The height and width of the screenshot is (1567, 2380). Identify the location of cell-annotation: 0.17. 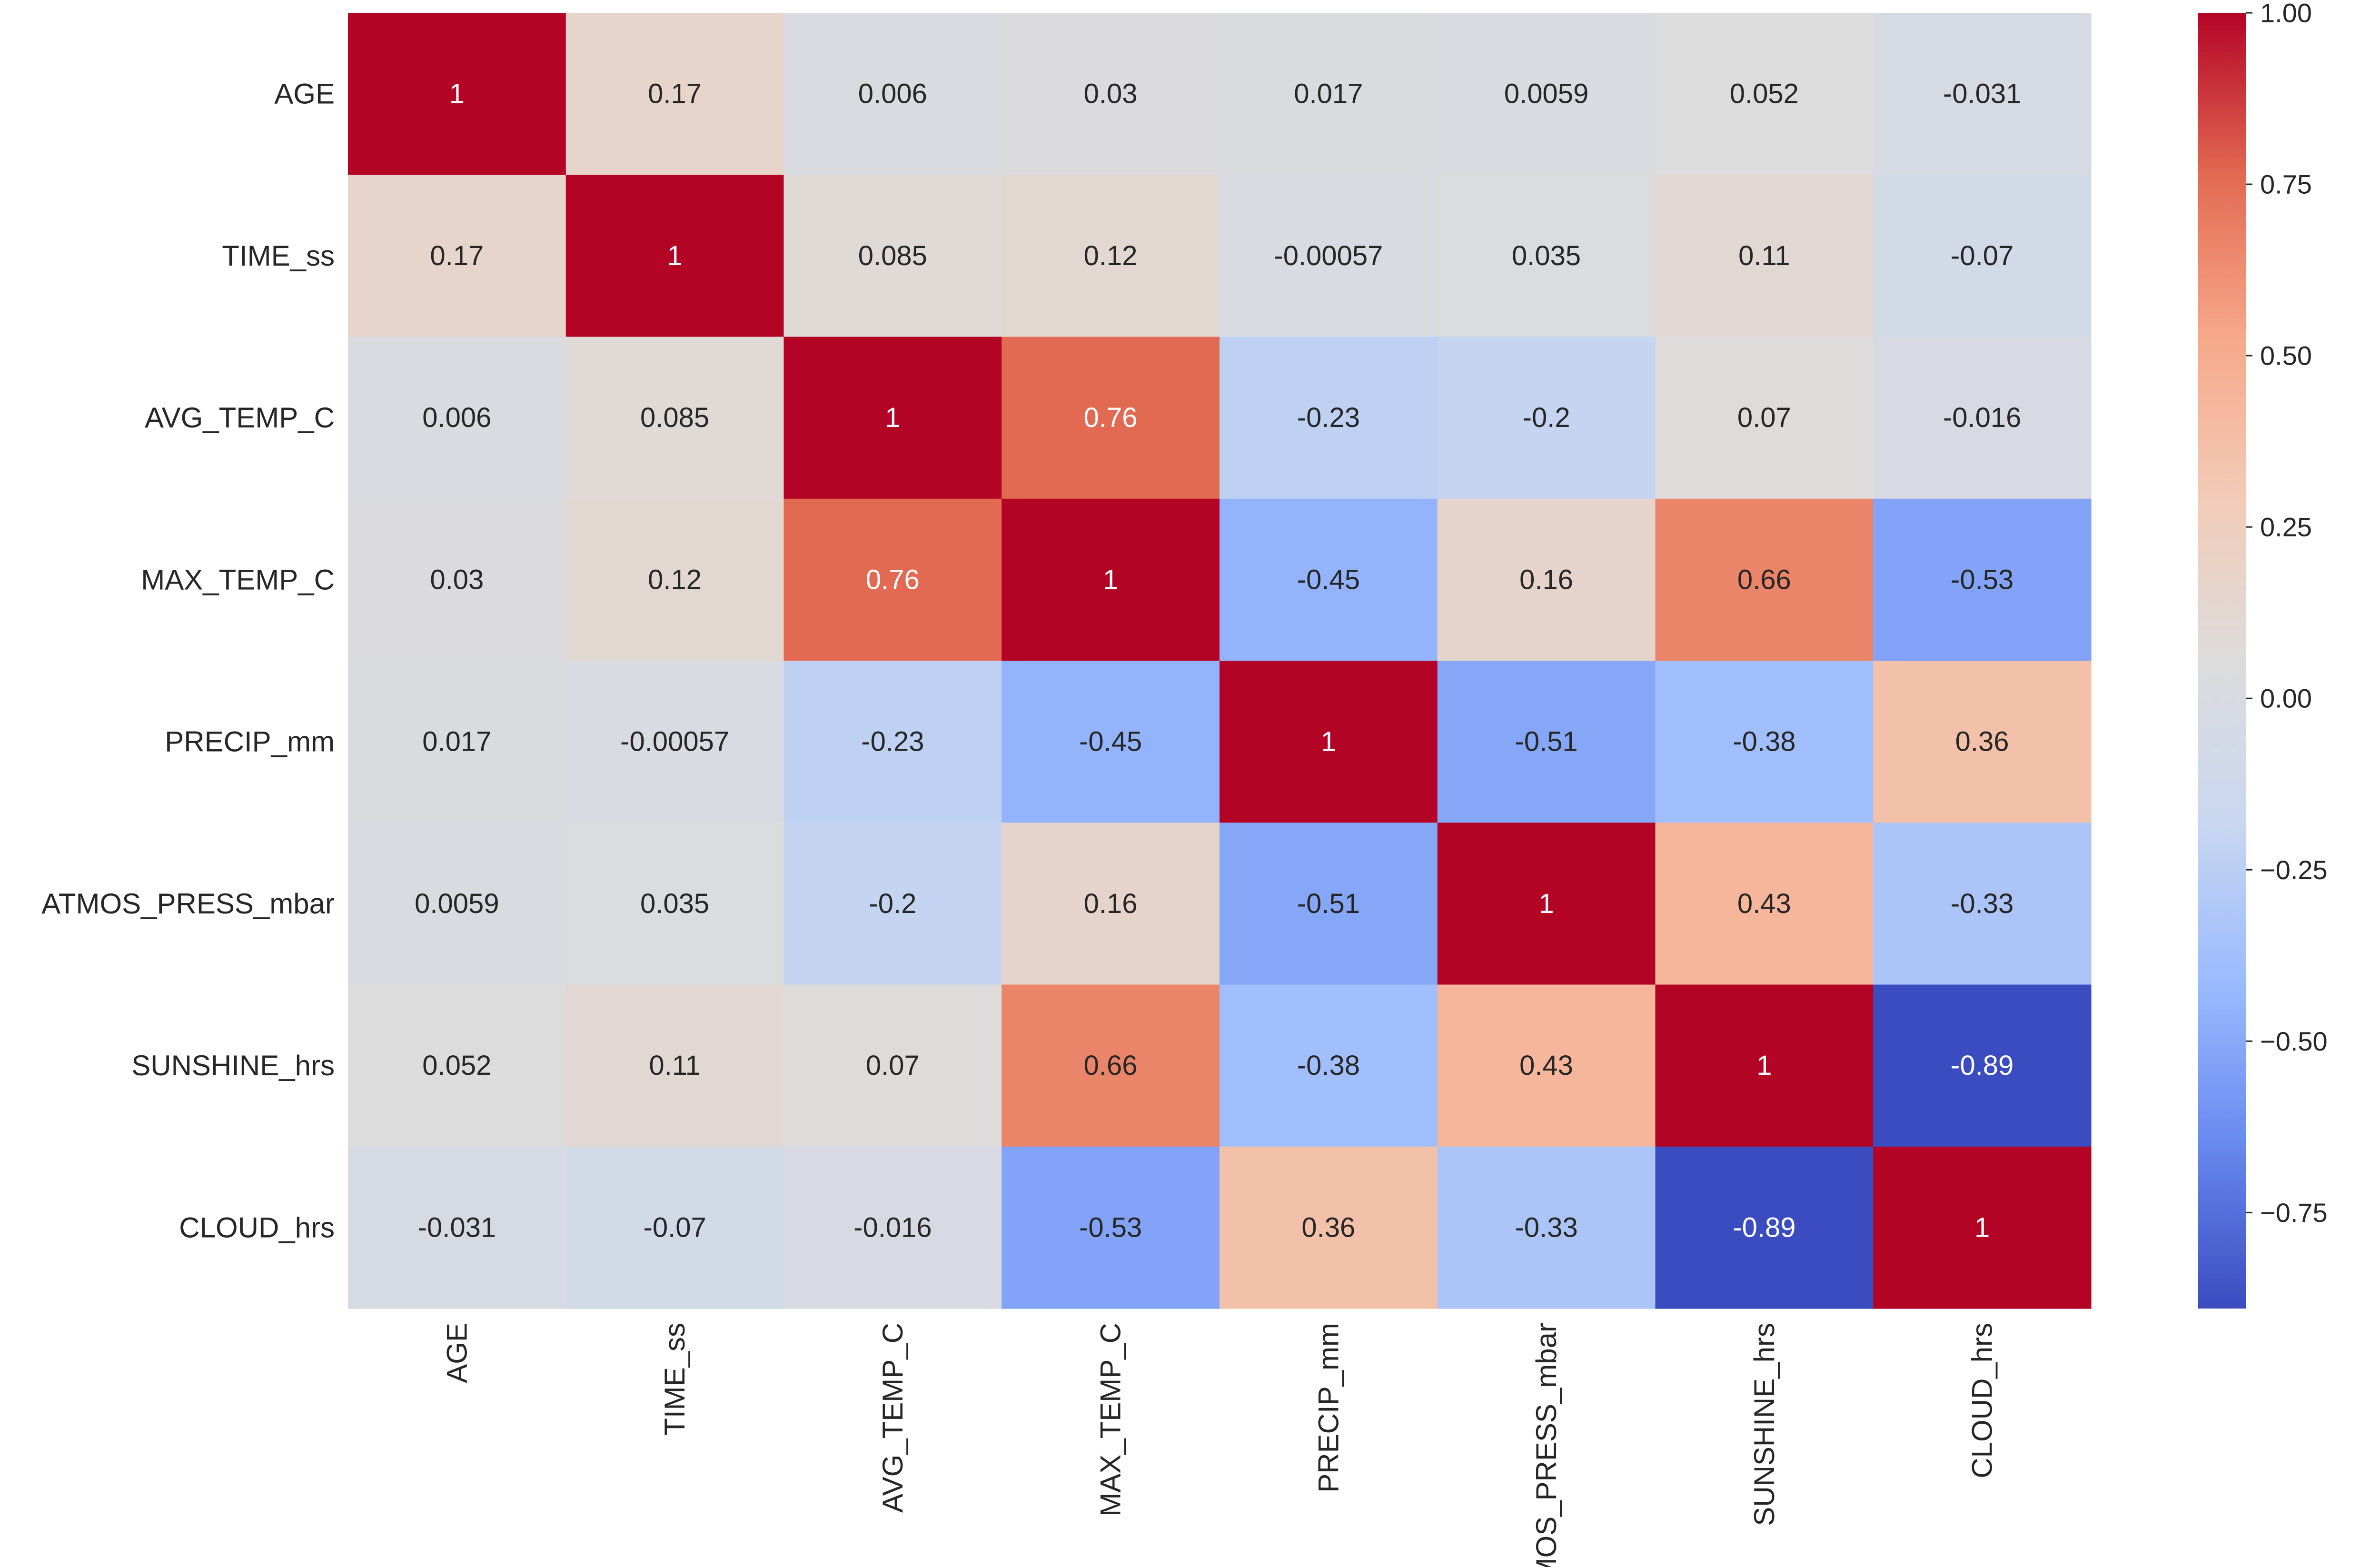
(675, 94).